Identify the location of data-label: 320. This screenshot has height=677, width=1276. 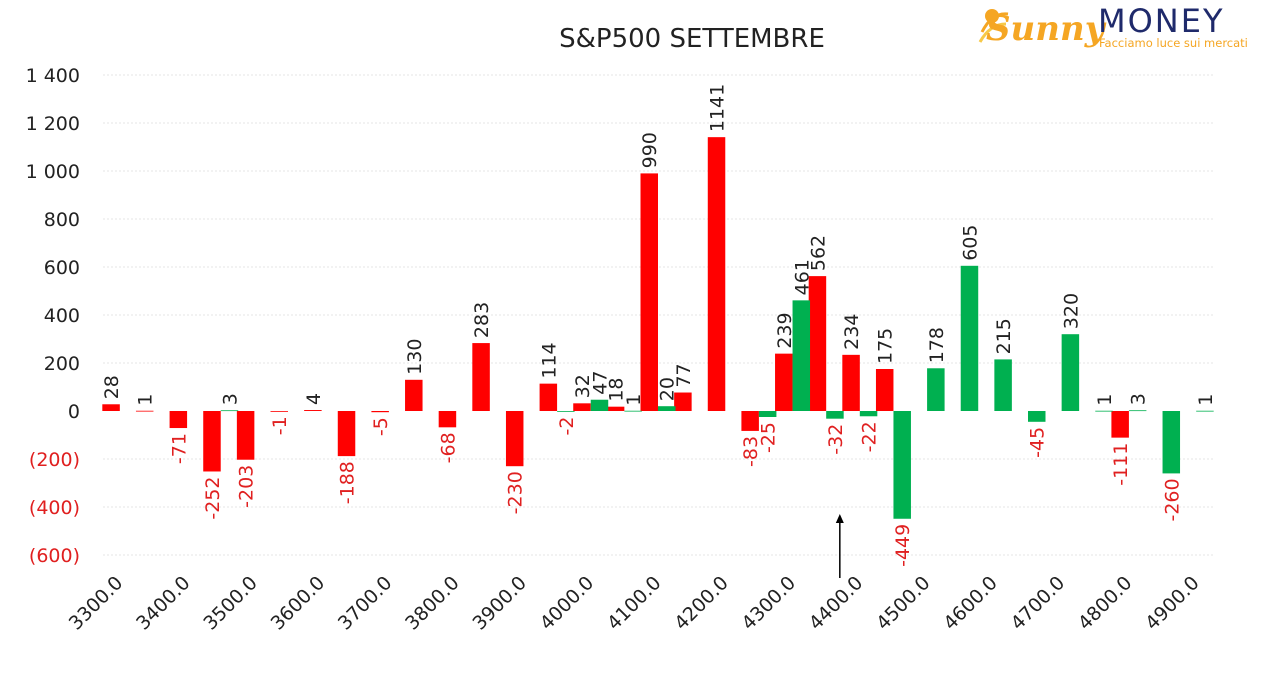
(1071, 311).